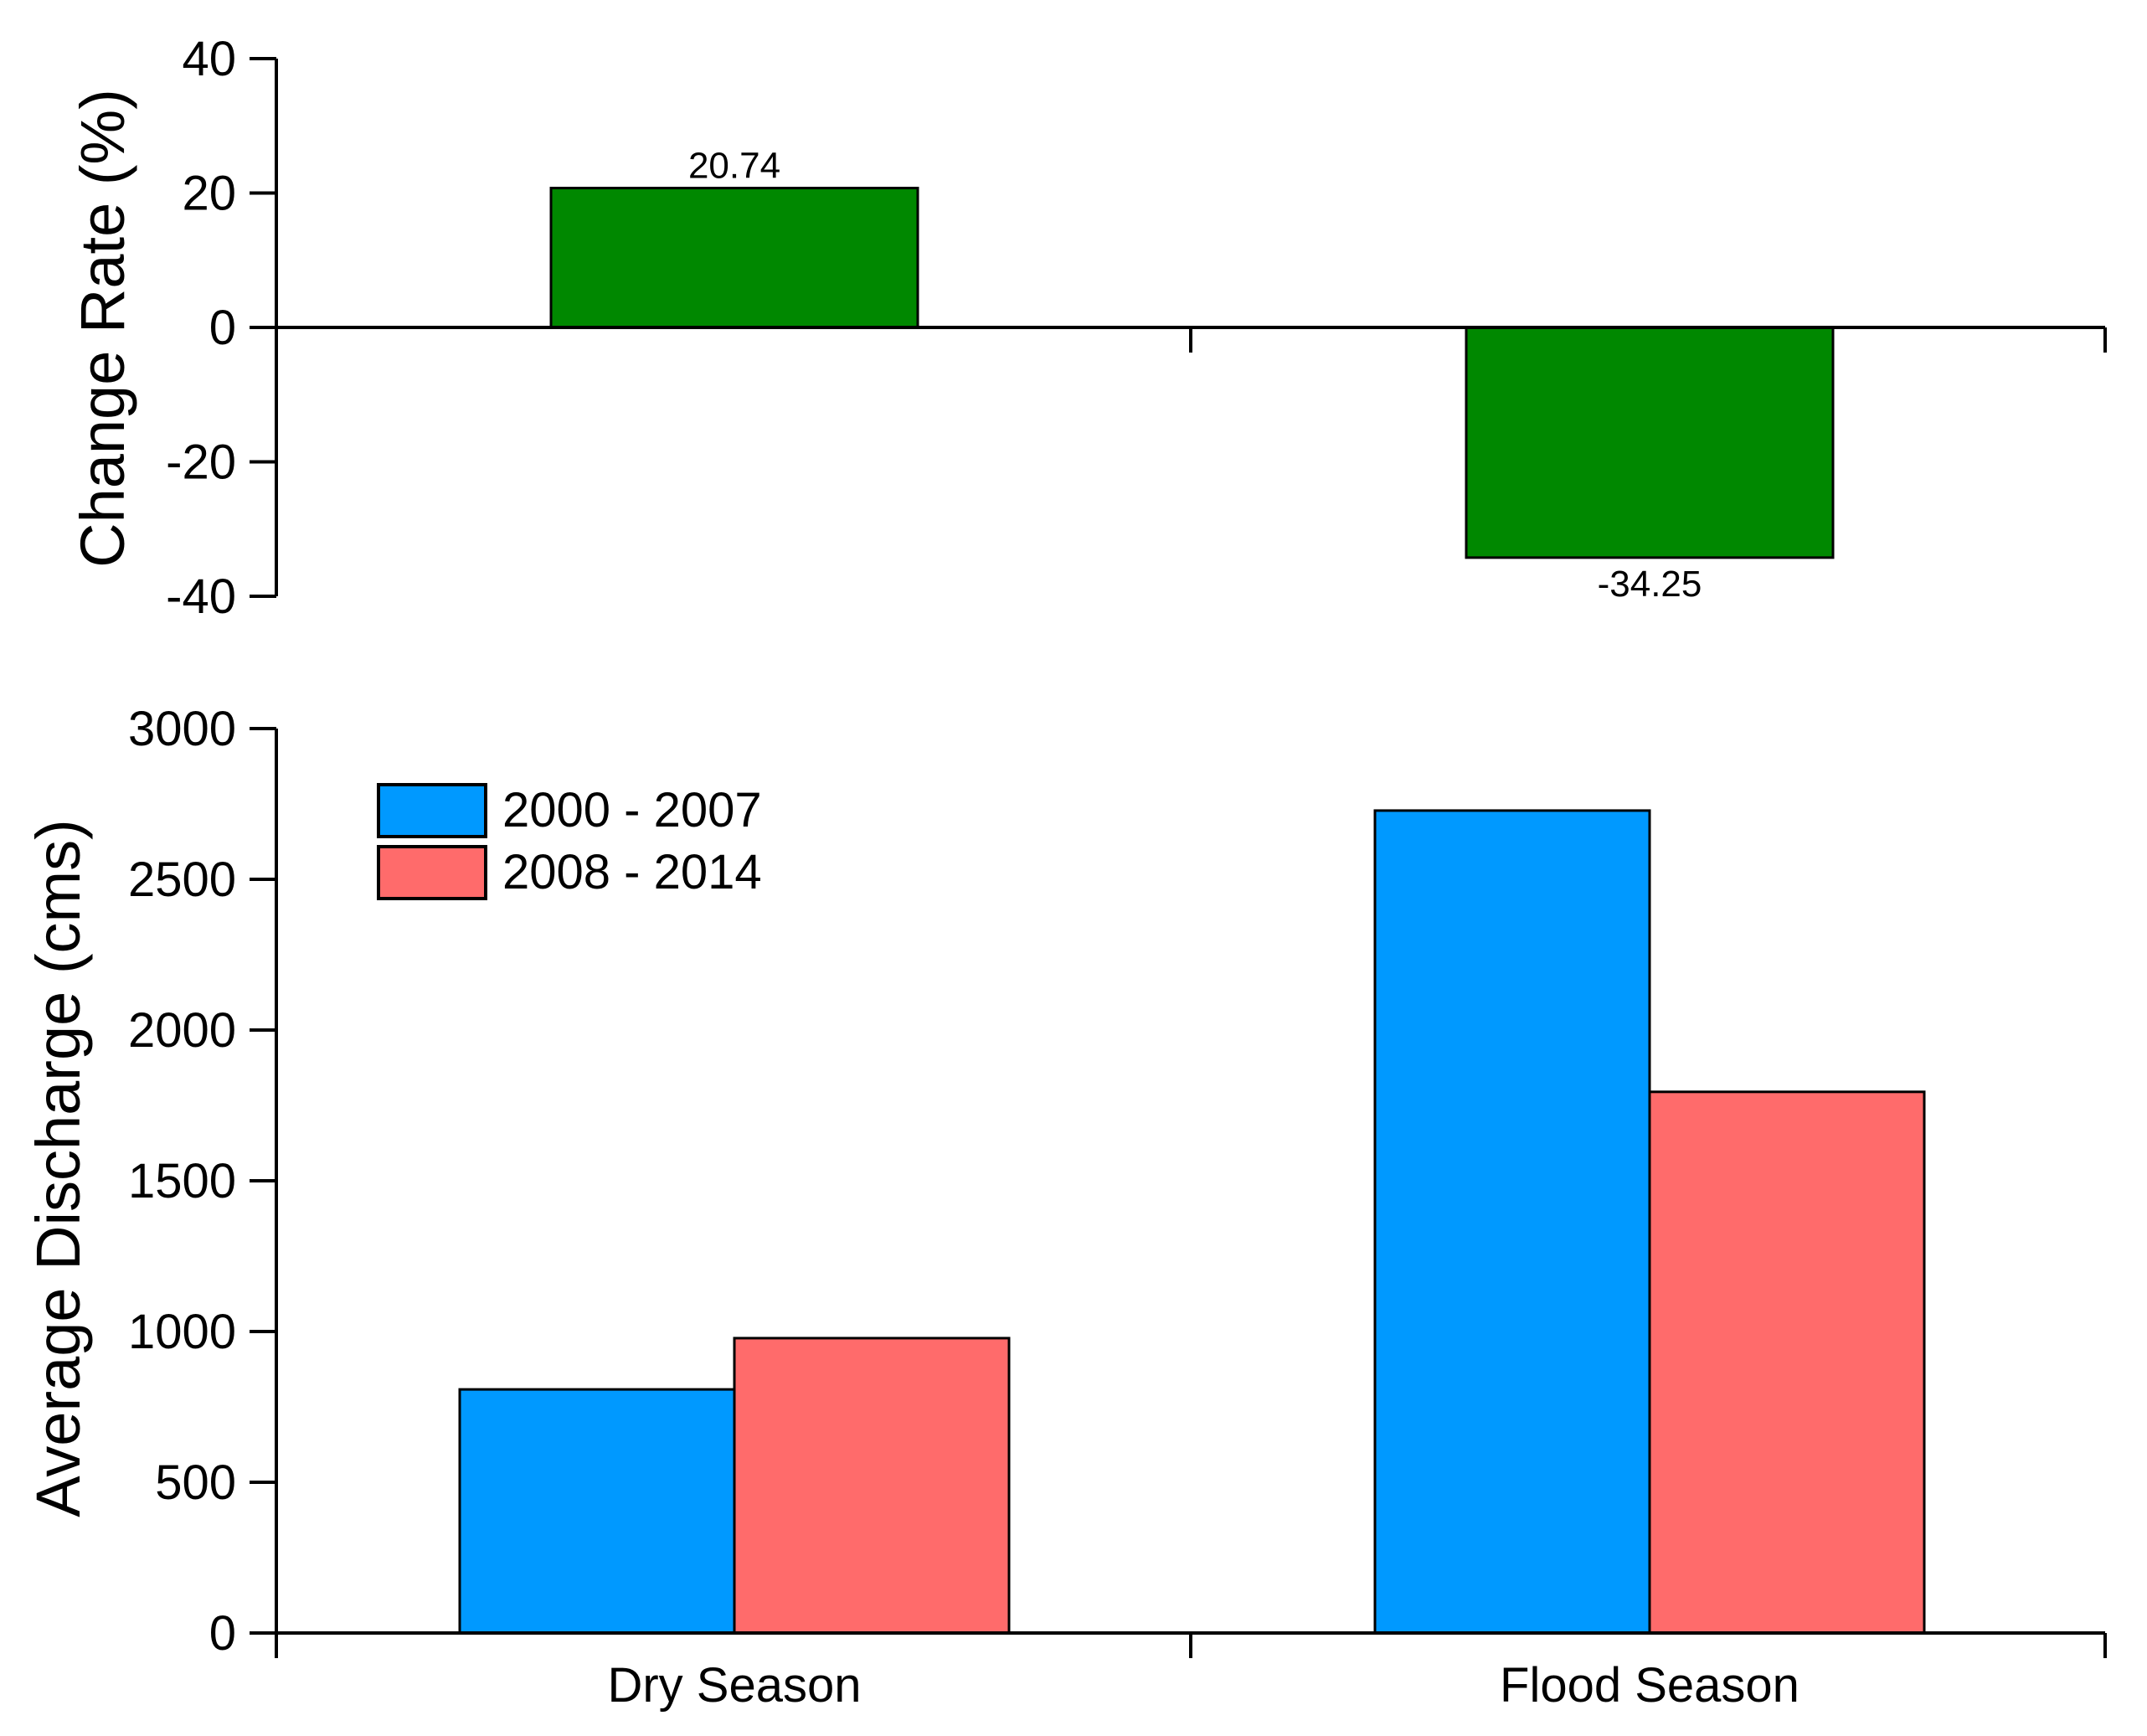 The image size is (2147, 1736). I want to click on top-y-tick-label: -40, so click(201, 596).